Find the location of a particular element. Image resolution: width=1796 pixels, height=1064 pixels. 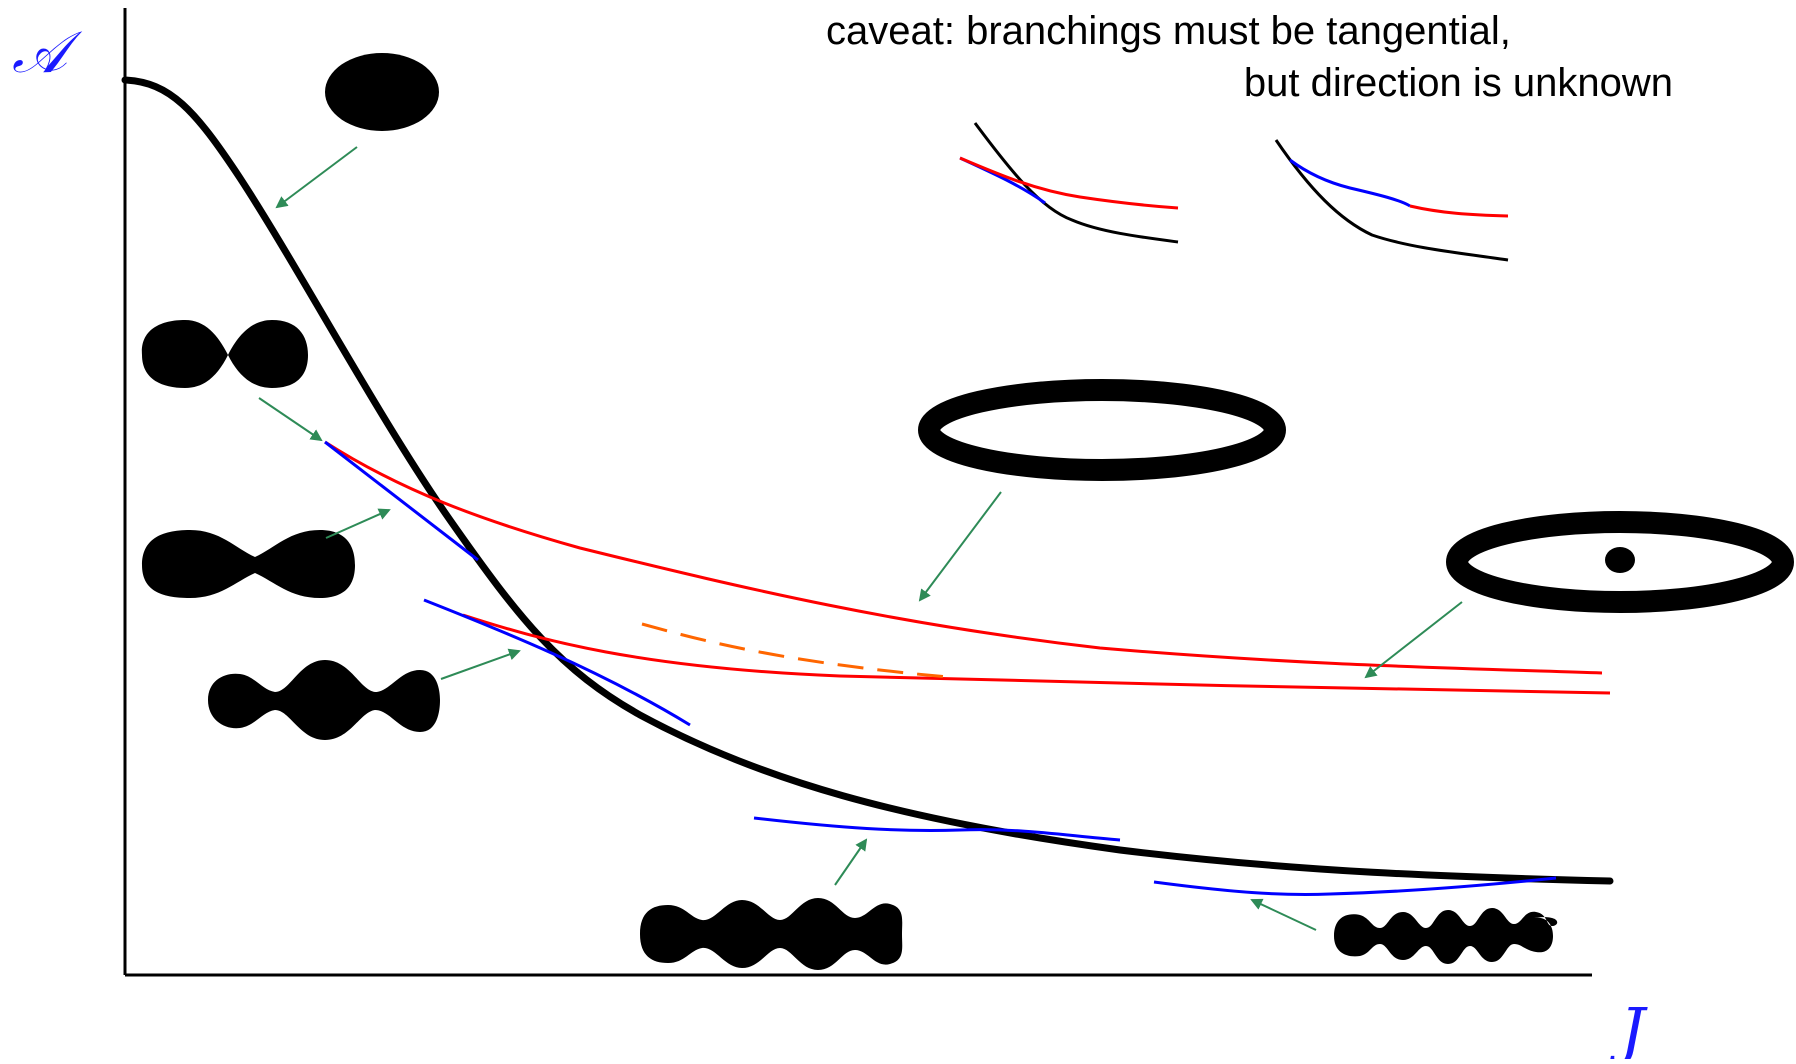

round-droplet-shape is located at coordinates (382, 92).